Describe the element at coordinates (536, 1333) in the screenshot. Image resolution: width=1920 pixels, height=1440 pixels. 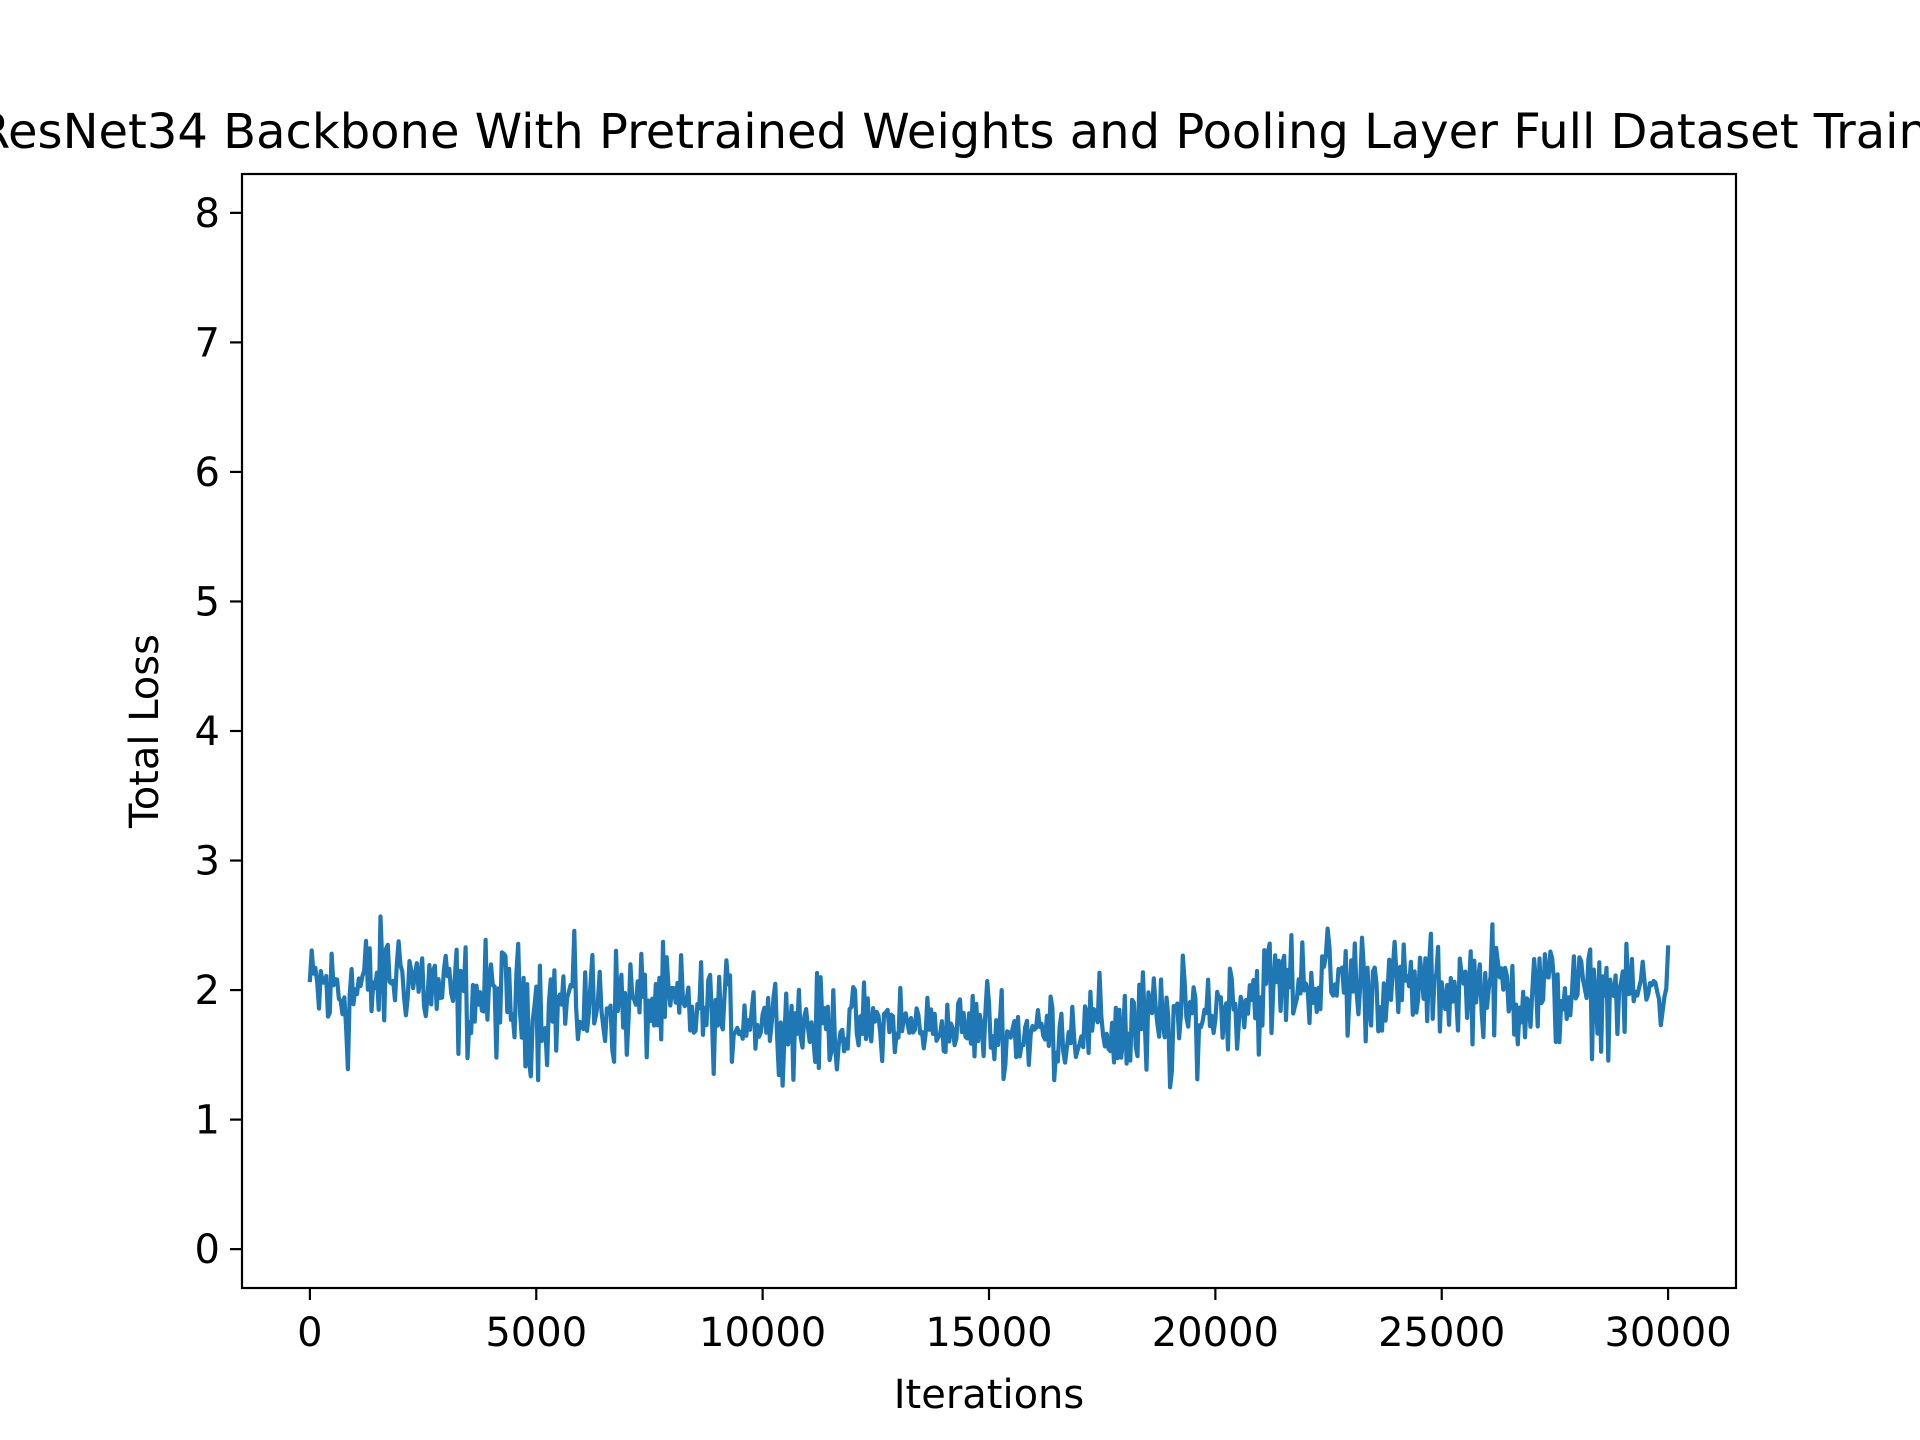
I see `x-tick-label: 5000` at that location.